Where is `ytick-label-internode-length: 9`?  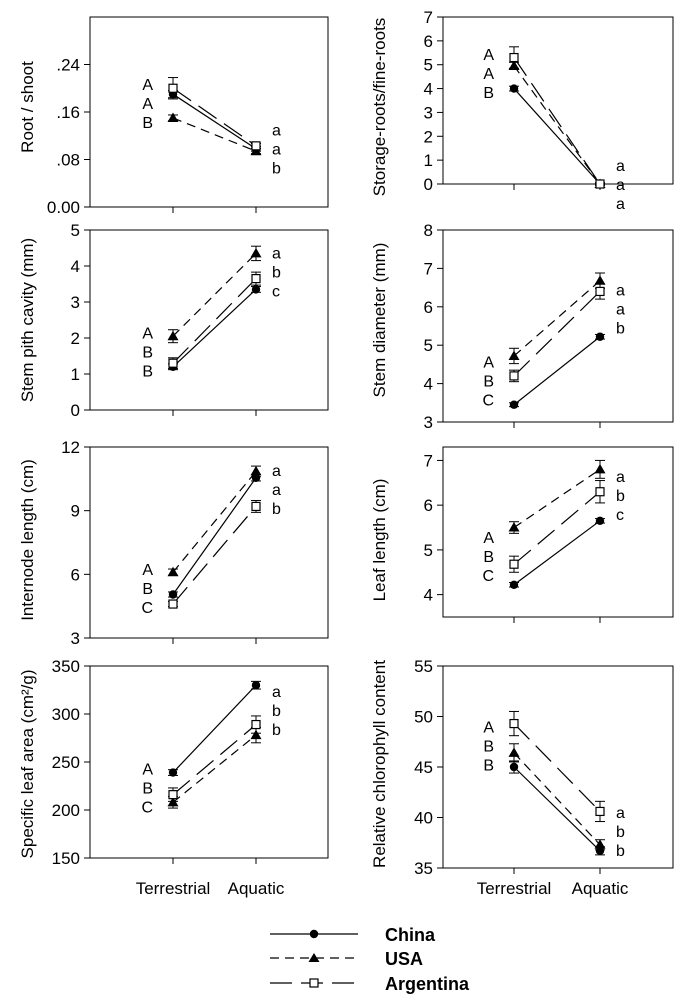 ytick-label-internode-length: 9 is located at coordinates (75, 511).